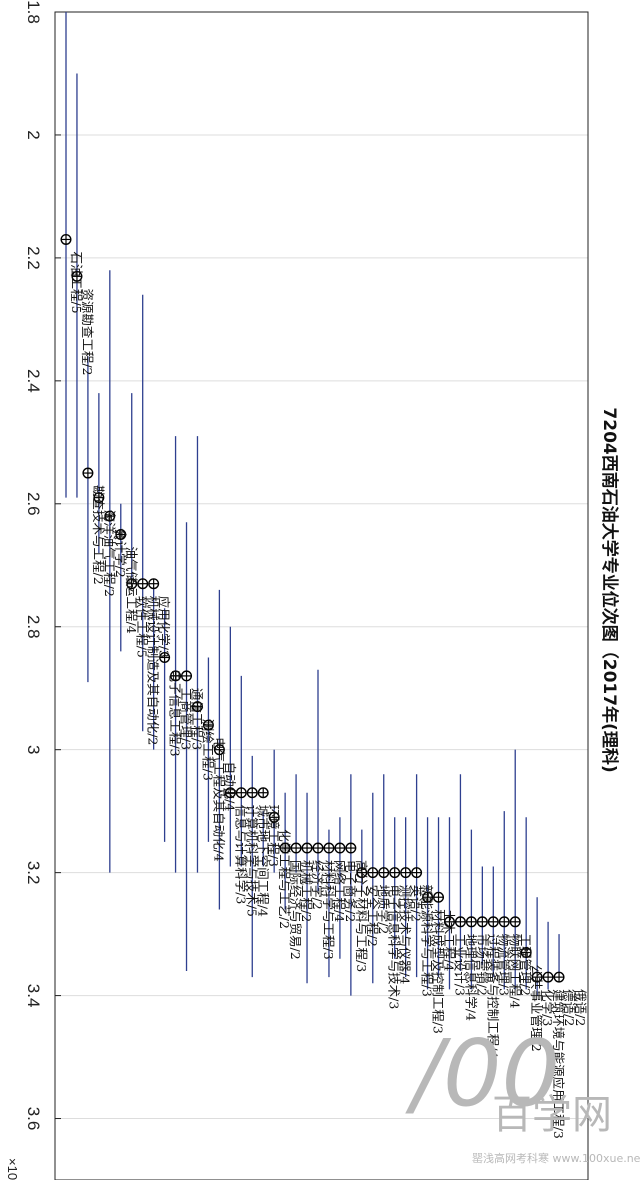  I want to click on y-tick-label: 2.8, so click(33, 627).